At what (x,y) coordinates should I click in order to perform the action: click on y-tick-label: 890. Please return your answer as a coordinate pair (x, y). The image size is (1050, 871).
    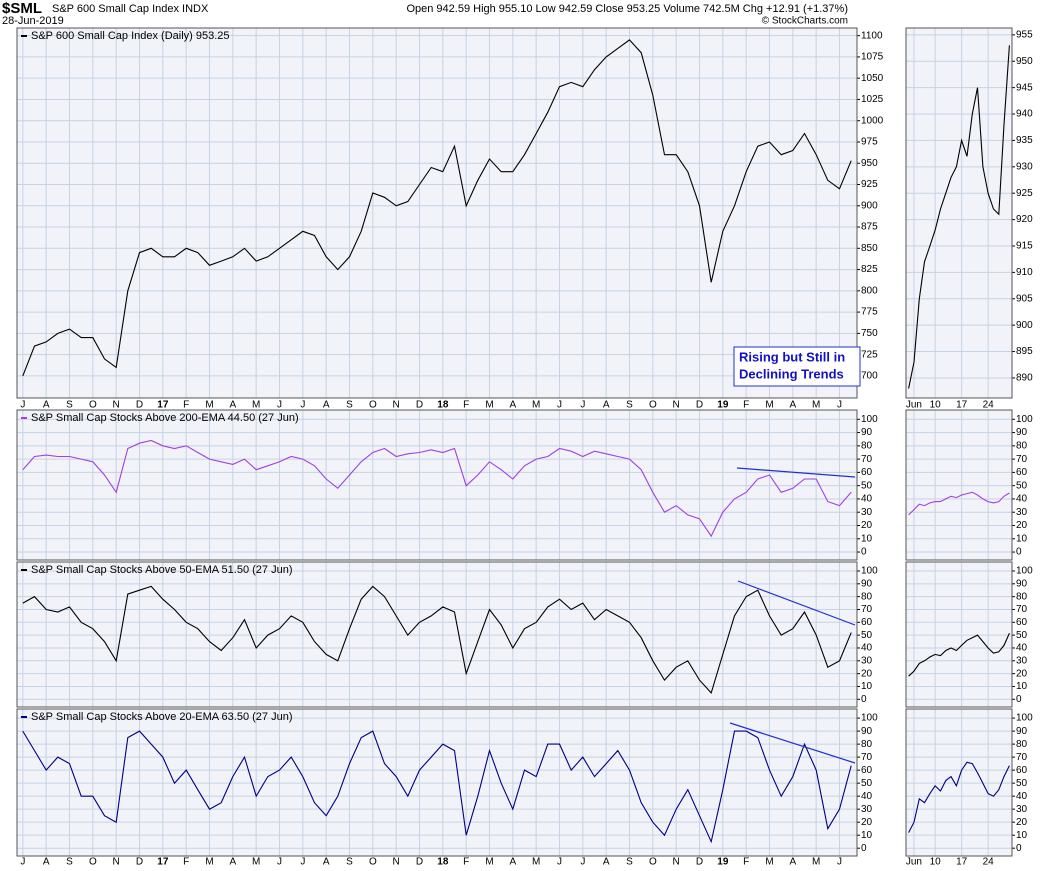
    Looking at the image, I should click on (1024, 378).